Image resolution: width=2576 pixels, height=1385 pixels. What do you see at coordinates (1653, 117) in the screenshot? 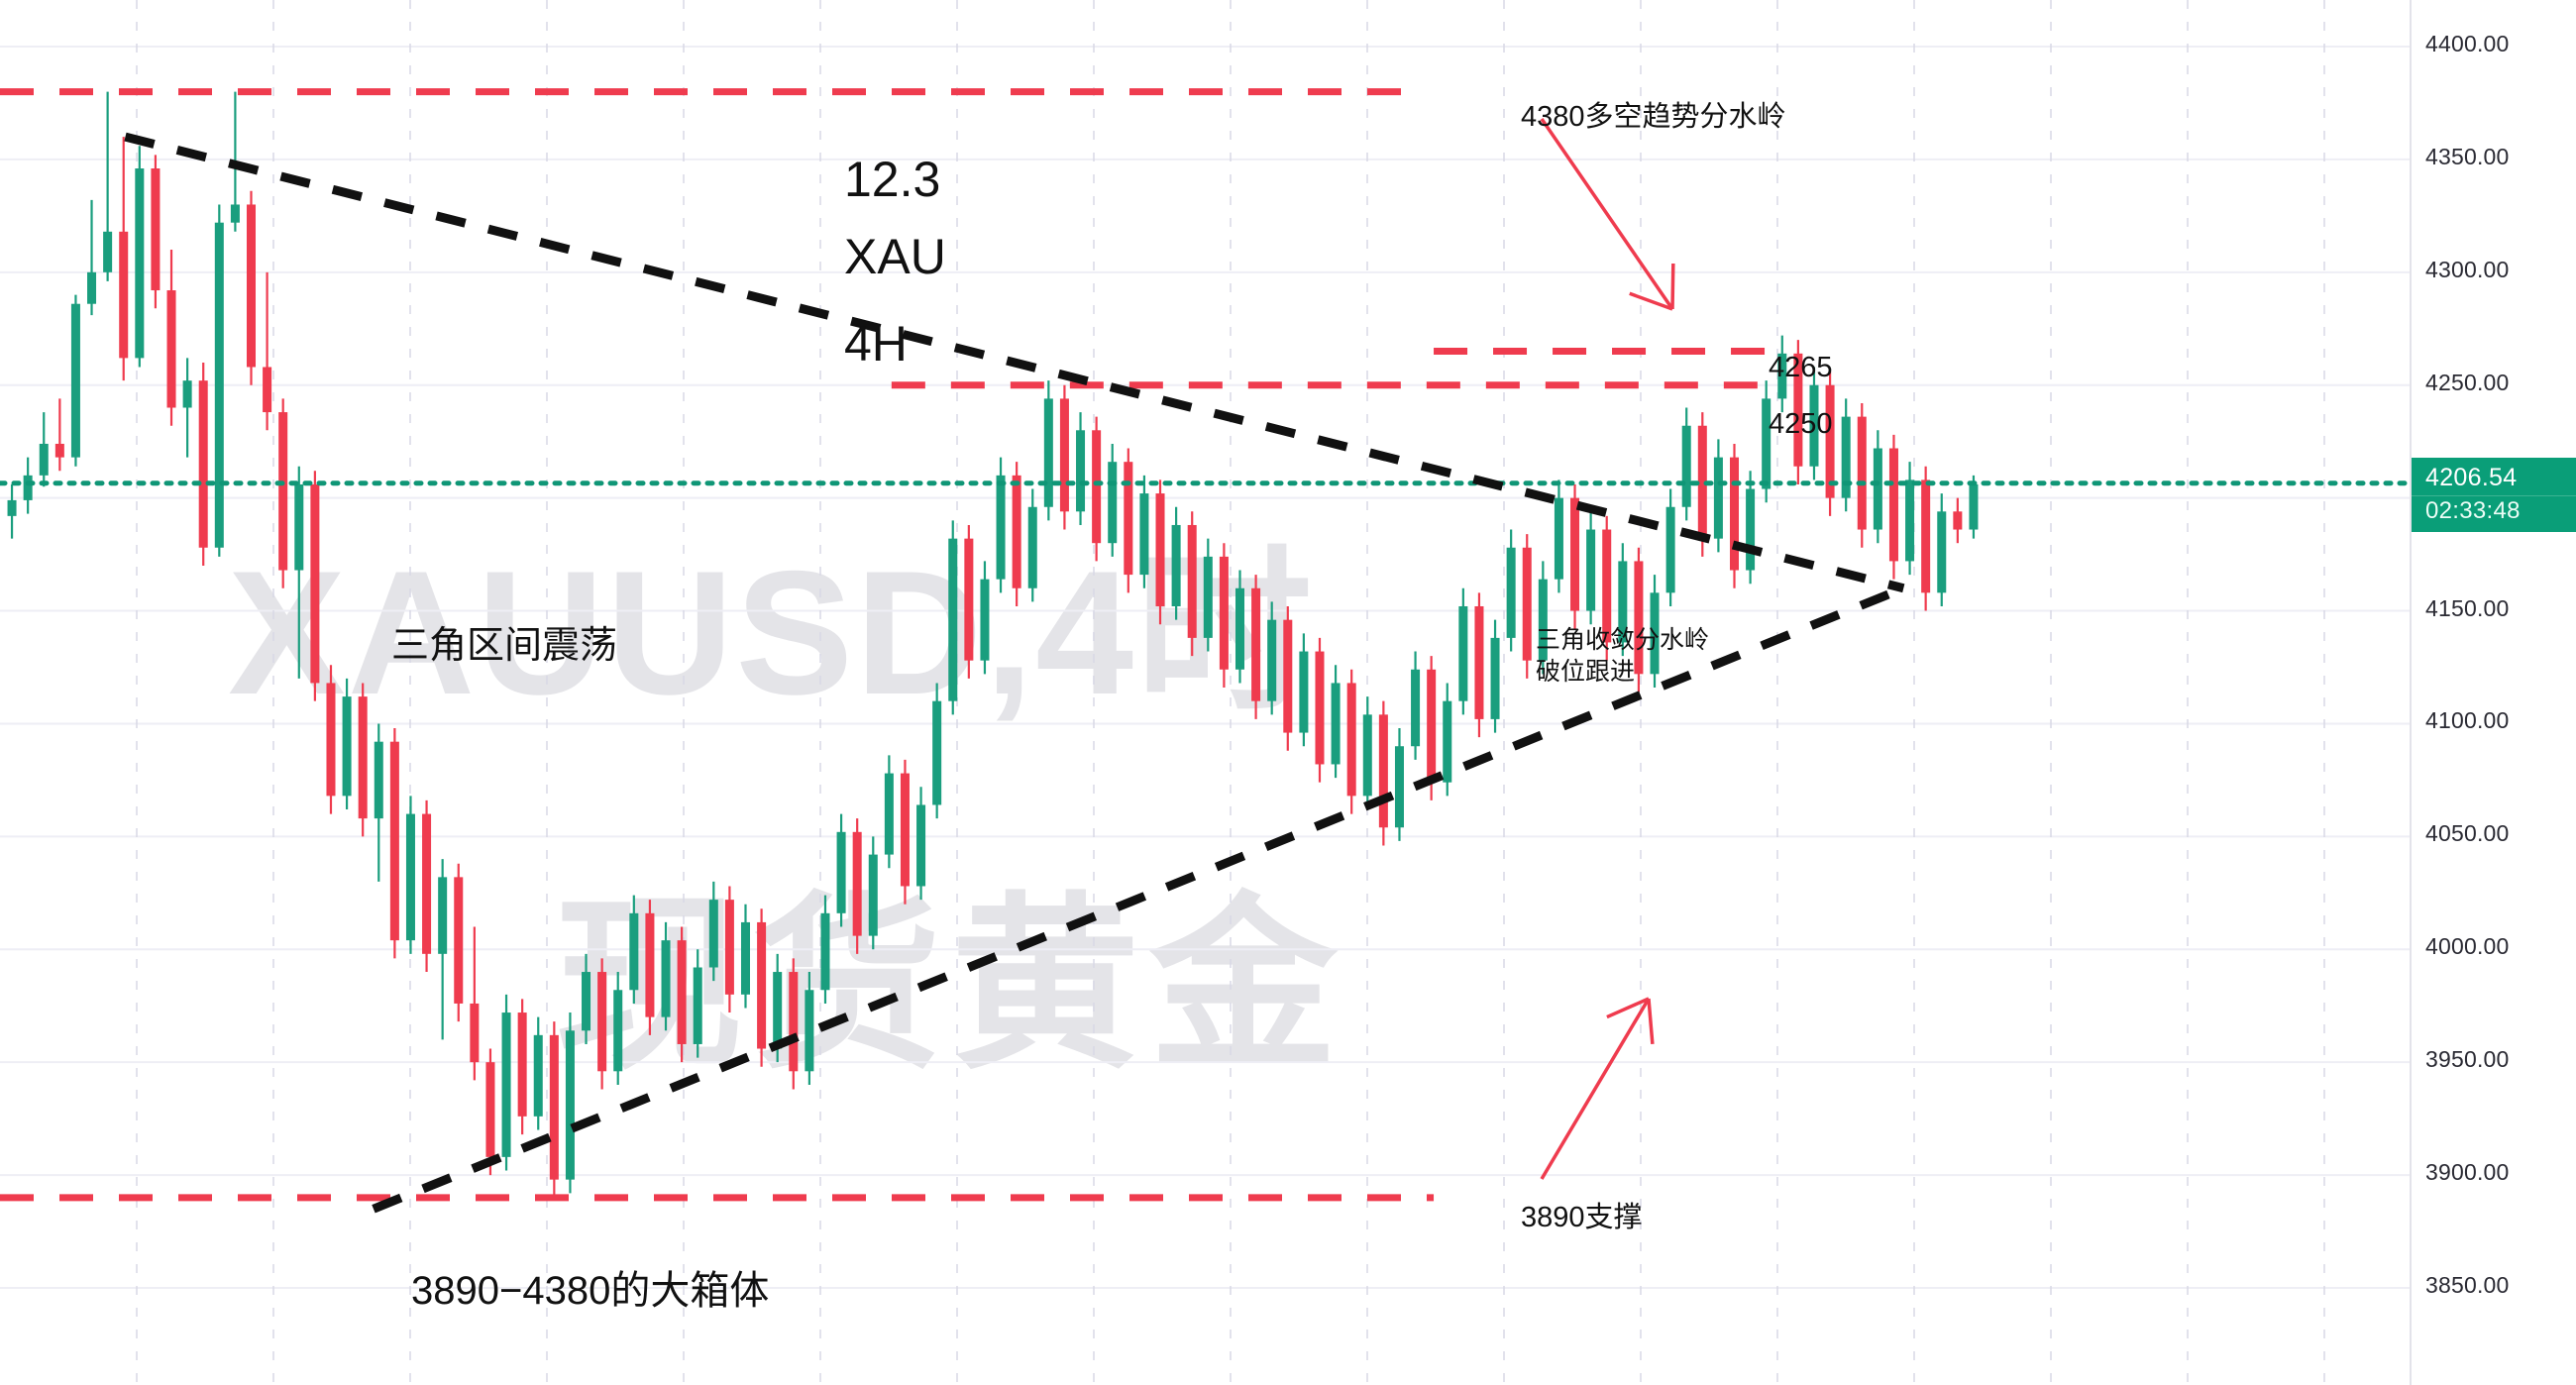
I see `label-resistance-4380: 4380多空趋势分水岭` at bounding box center [1653, 117].